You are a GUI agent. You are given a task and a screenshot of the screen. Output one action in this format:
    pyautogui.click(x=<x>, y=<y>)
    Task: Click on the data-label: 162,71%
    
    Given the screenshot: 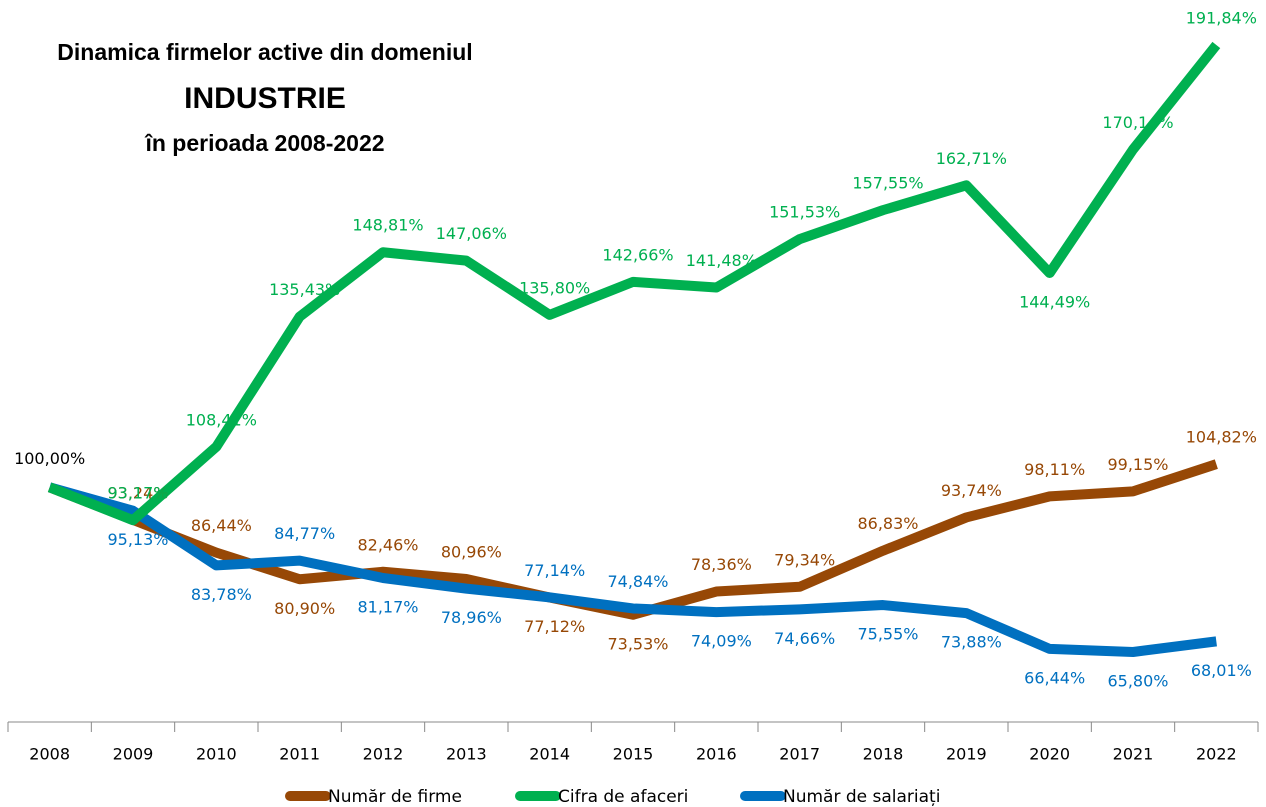 What is the action you would take?
    pyautogui.click(x=971, y=158)
    